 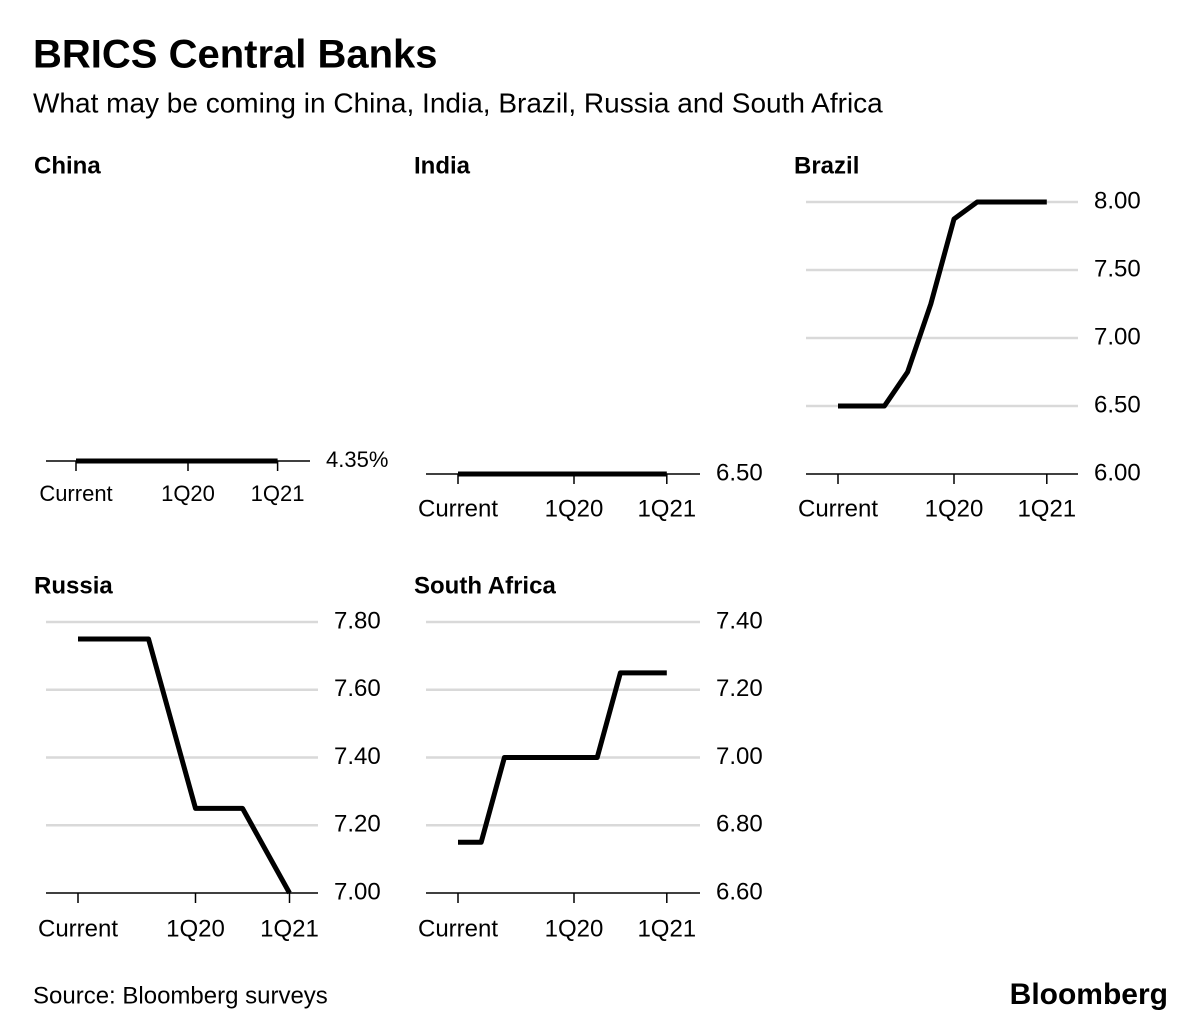 I want to click on y-tick-label: 7.50, so click(x=1117, y=268).